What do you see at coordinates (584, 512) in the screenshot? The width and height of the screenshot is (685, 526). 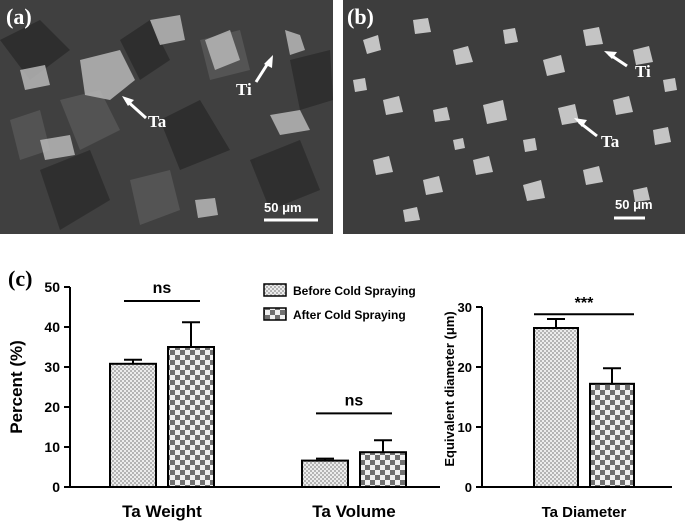 I see `x-category-label: Ta Diameter` at bounding box center [584, 512].